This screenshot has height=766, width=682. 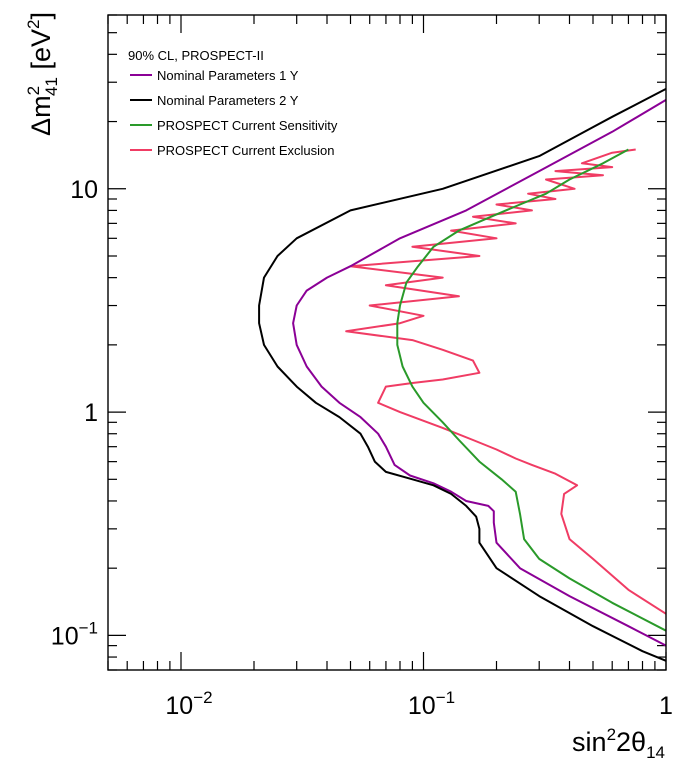 I want to click on y-axis-title: Δm241 [eV2], so click(x=42, y=74).